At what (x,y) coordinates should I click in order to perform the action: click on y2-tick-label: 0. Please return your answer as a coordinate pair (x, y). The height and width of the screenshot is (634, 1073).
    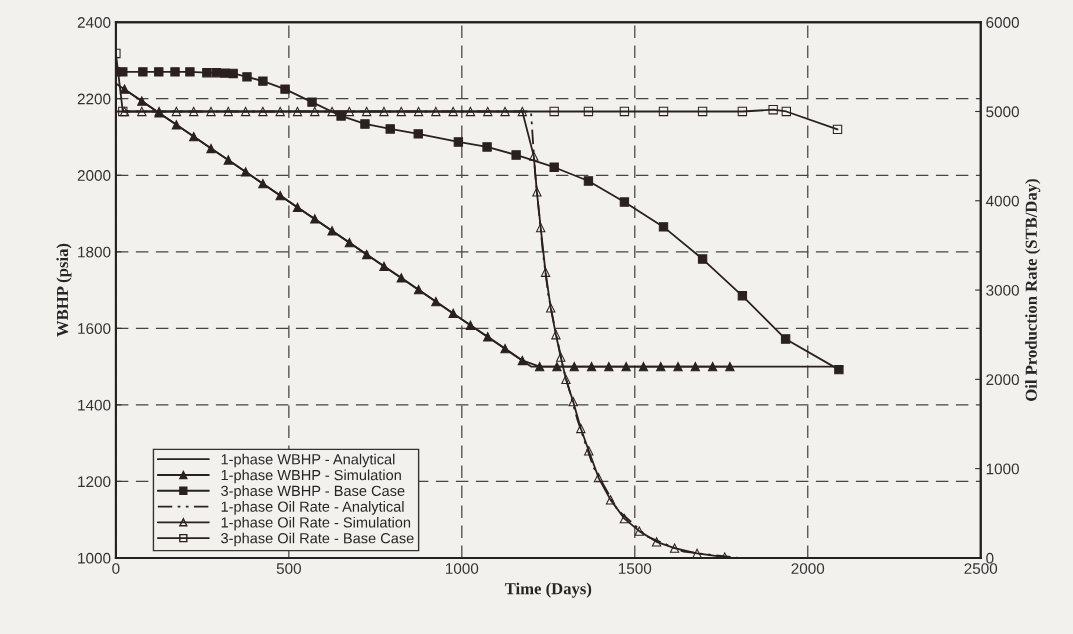
    Looking at the image, I should click on (990, 558).